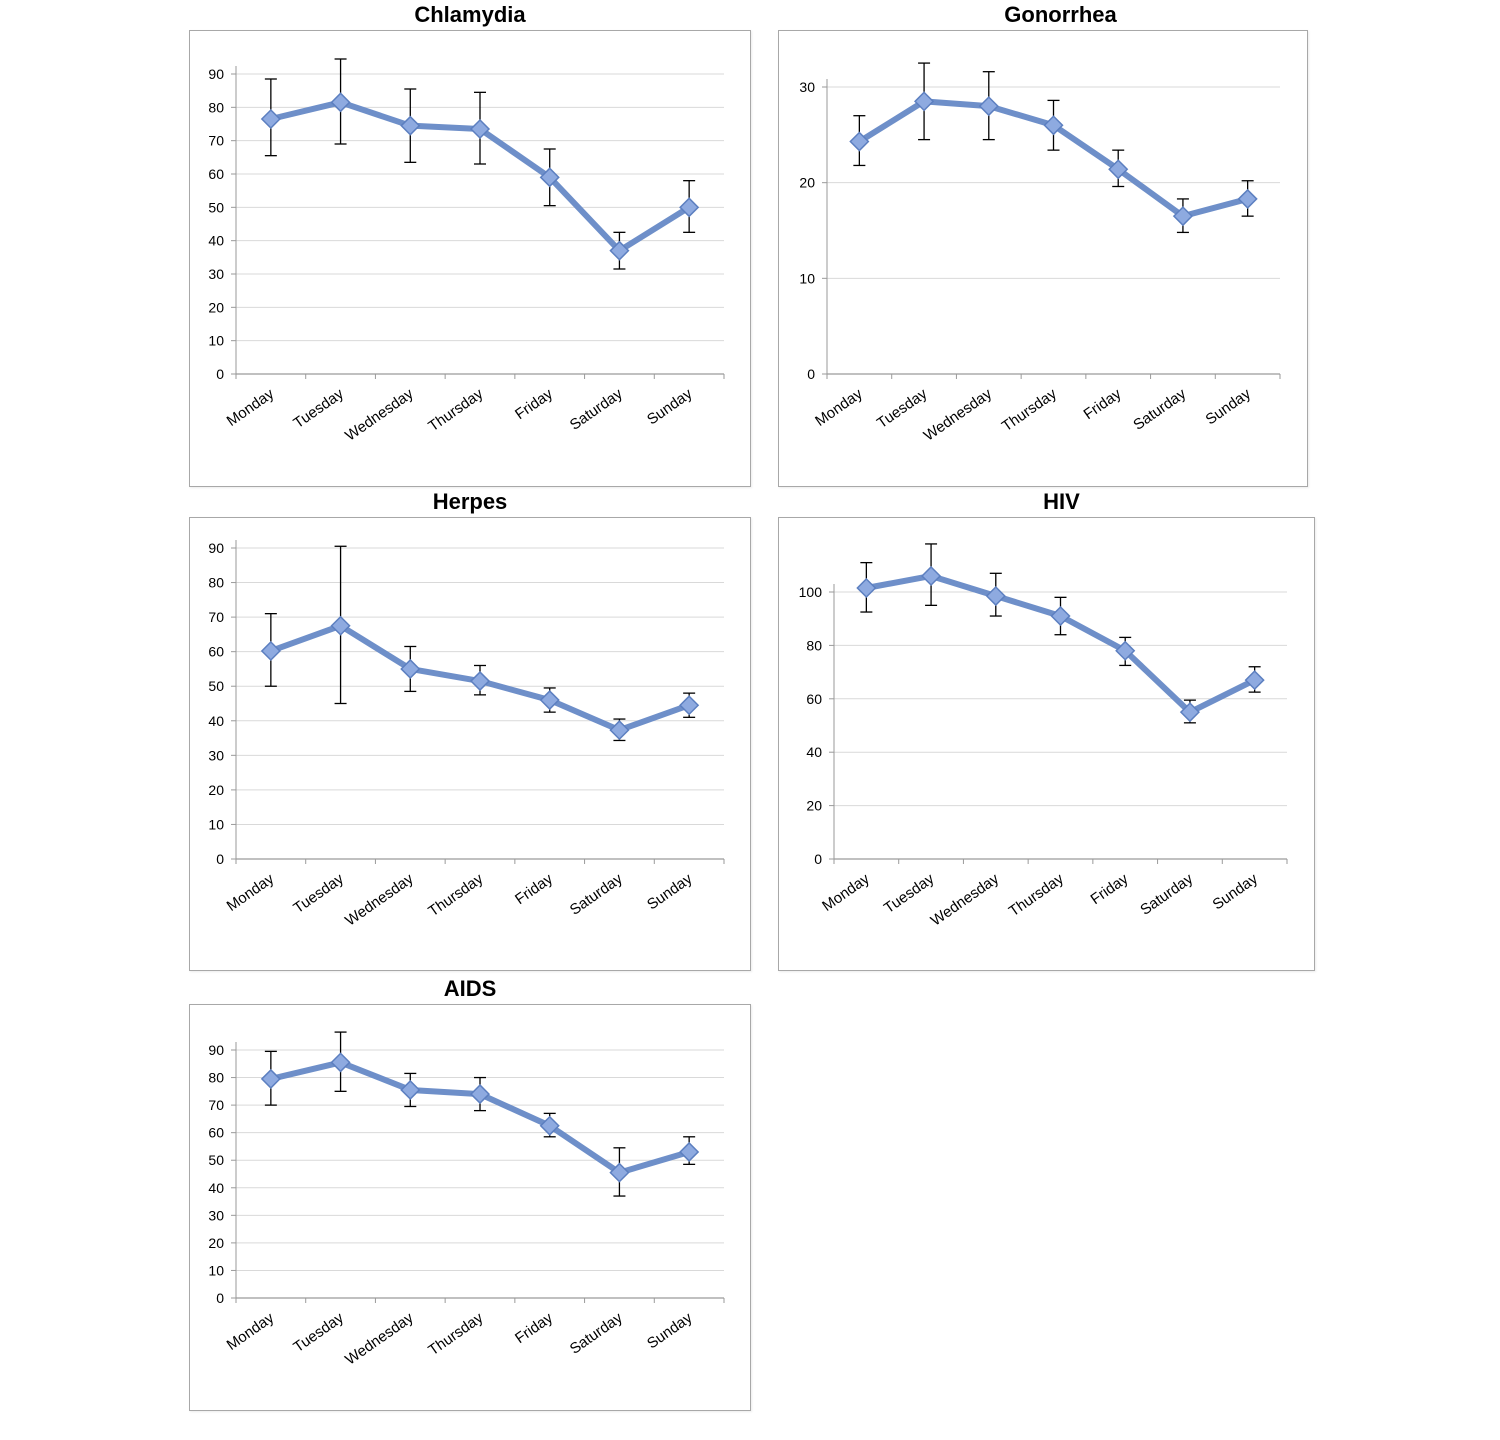 Image resolution: width=1500 pixels, height=1440 pixels. I want to click on x-tick-label: Sunday, so click(670, 406).